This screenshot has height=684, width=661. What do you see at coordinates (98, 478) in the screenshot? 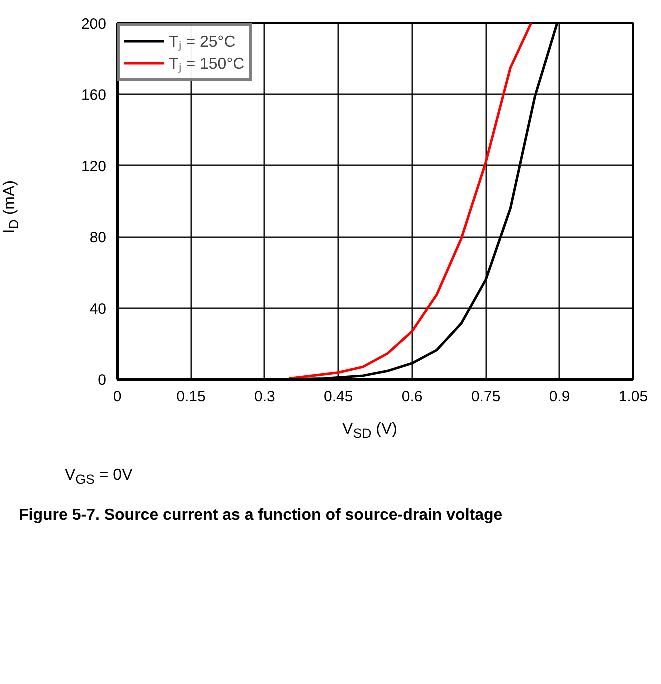
I see `text: V$_{GS}$ = 0V` at bounding box center [98, 478].